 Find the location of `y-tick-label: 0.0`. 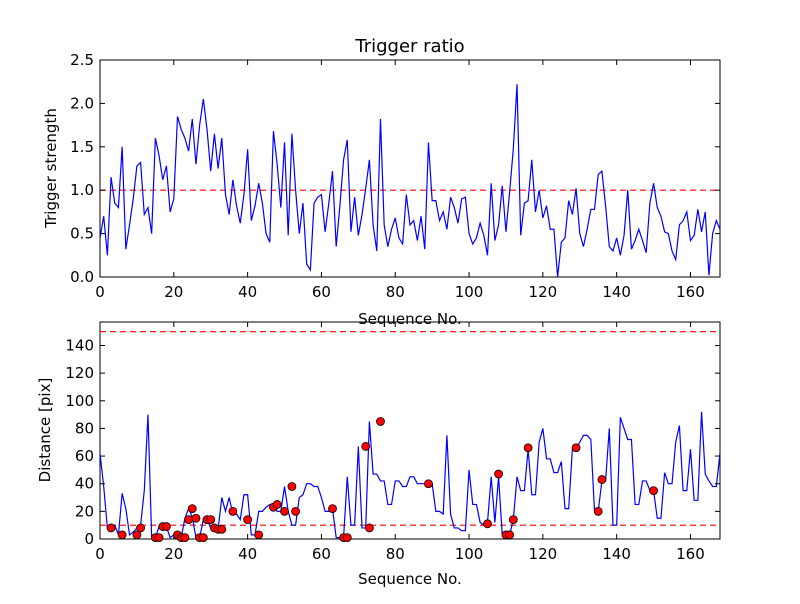

y-tick-label: 0.0 is located at coordinates (82, 277).